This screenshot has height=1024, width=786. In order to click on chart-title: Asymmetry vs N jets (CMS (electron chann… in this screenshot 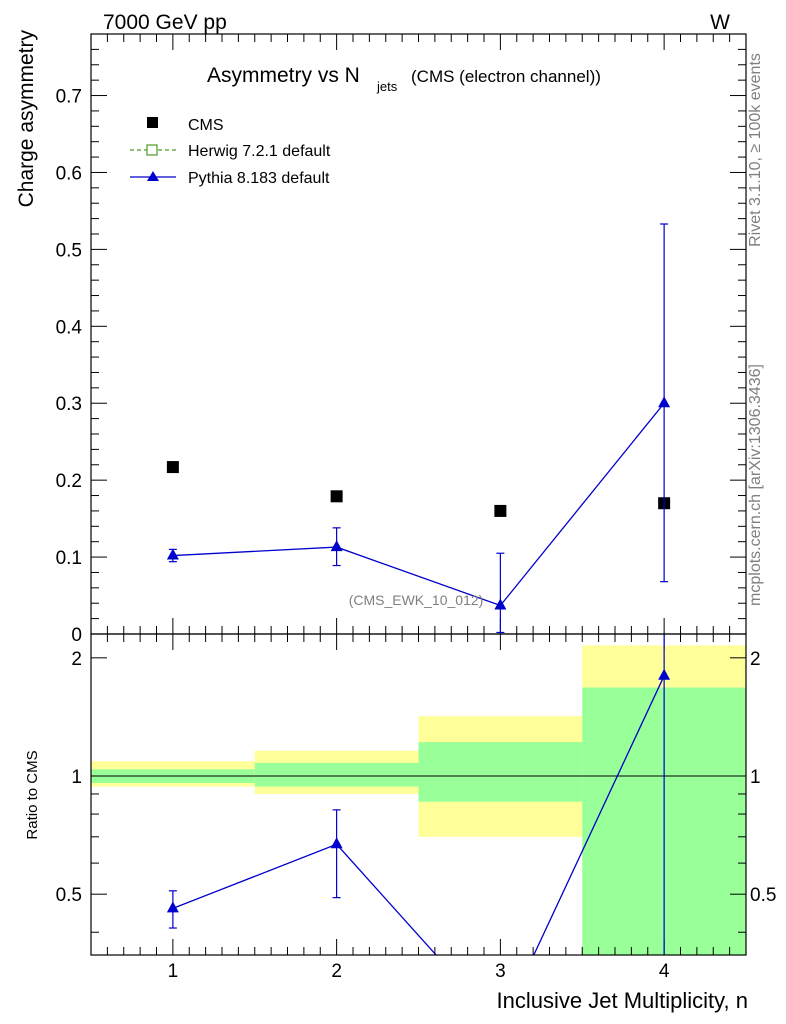, I will do `click(404, 79)`.